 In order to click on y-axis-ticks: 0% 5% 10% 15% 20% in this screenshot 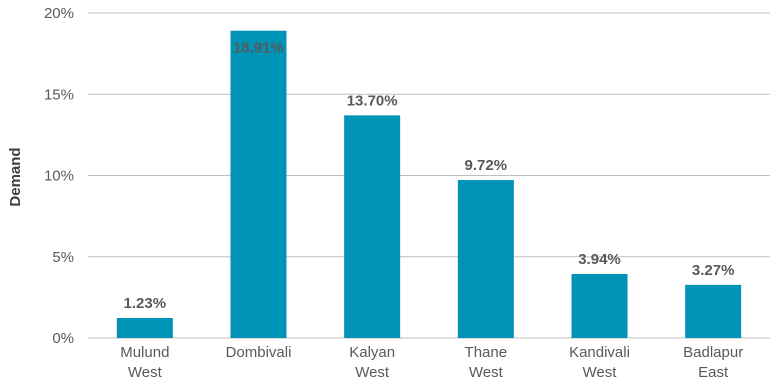, I will do `click(59, 176)`.